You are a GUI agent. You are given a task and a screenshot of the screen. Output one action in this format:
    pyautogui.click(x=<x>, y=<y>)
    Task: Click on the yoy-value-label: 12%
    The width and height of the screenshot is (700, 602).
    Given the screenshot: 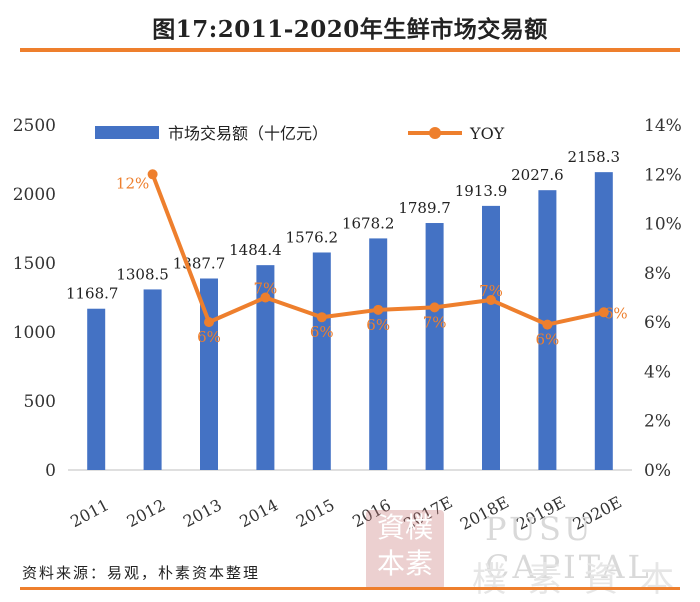 What is the action you would take?
    pyautogui.click(x=132, y=183)
    